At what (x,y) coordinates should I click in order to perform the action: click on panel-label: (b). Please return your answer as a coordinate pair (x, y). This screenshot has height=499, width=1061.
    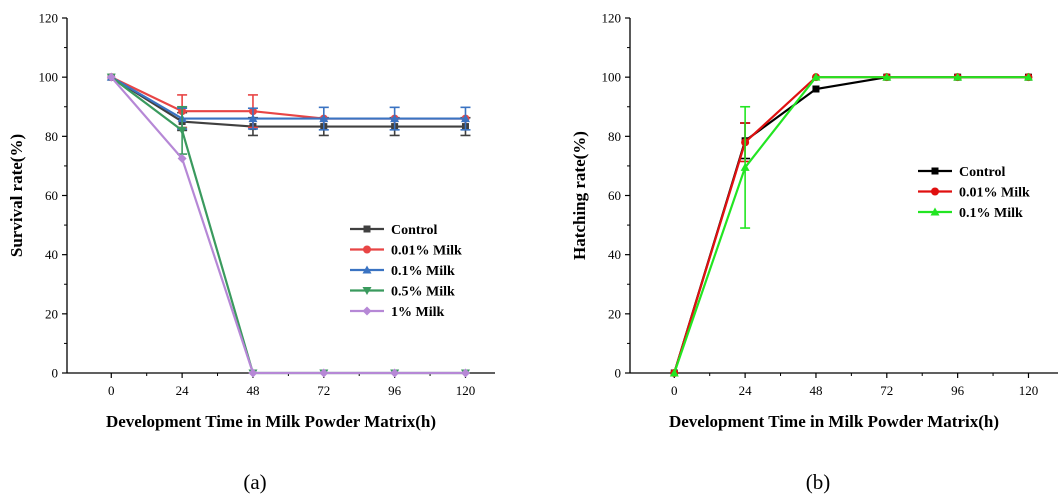
    Looking at the image, I should click on (818, 482).